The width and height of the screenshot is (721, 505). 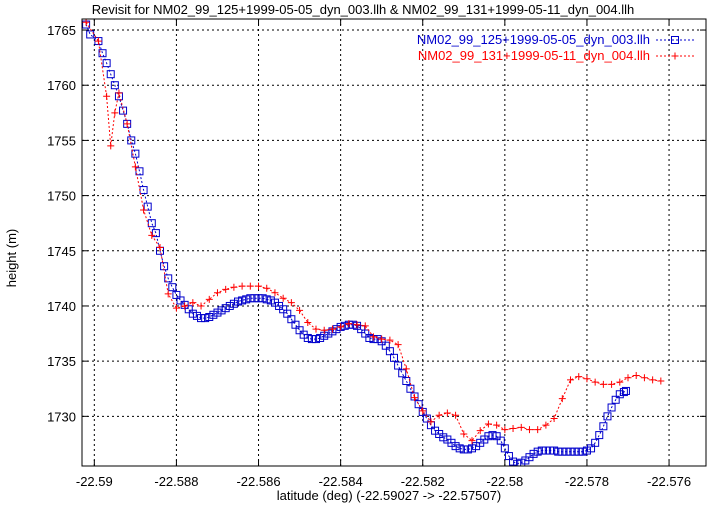 What do you see at coordinates (341, 481) in the screenshot?
I see `x-tick-label: -22.584` at bounding box center [341, 481].